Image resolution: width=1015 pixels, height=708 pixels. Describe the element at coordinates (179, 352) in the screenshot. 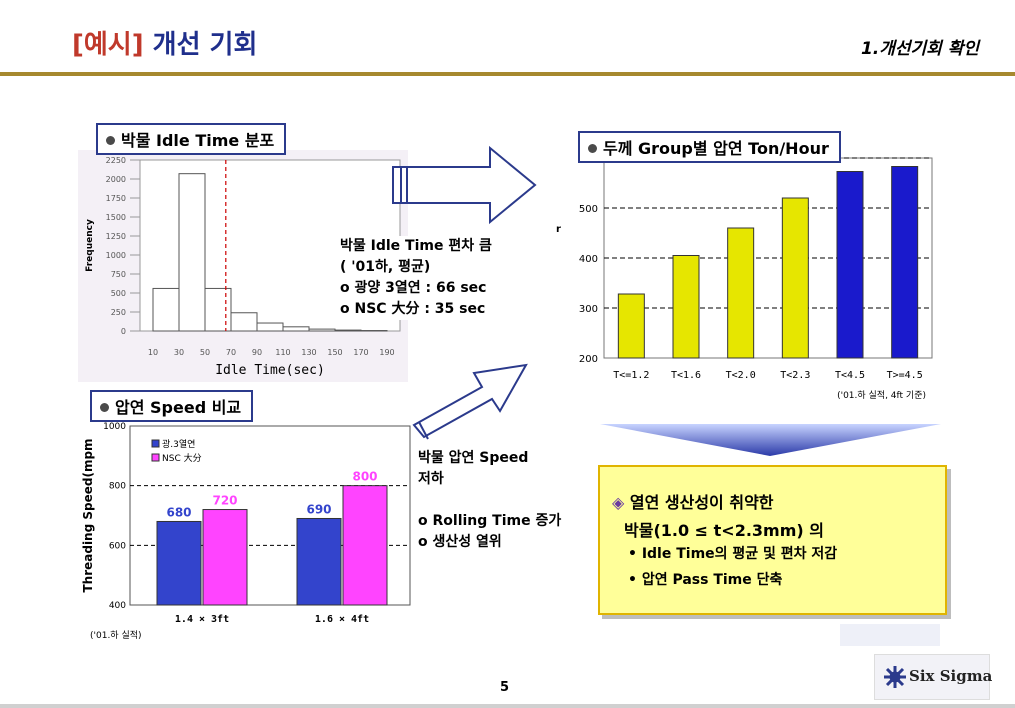

I see `x-tick-label: 30` at that location.